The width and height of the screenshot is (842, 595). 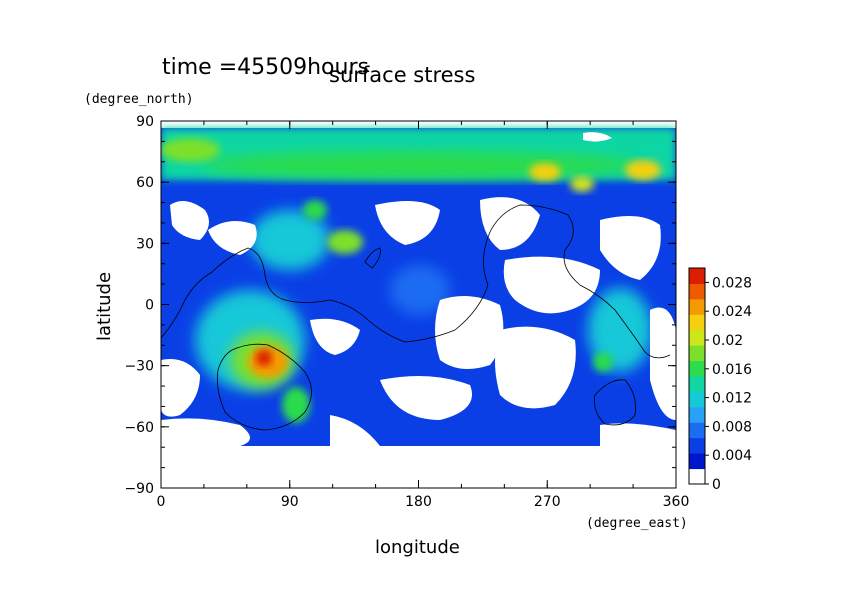 What do you see at coordinates (145, 122) in the screenshot?
I see `y-tick-label: 90` at bounding box center [145, 122].